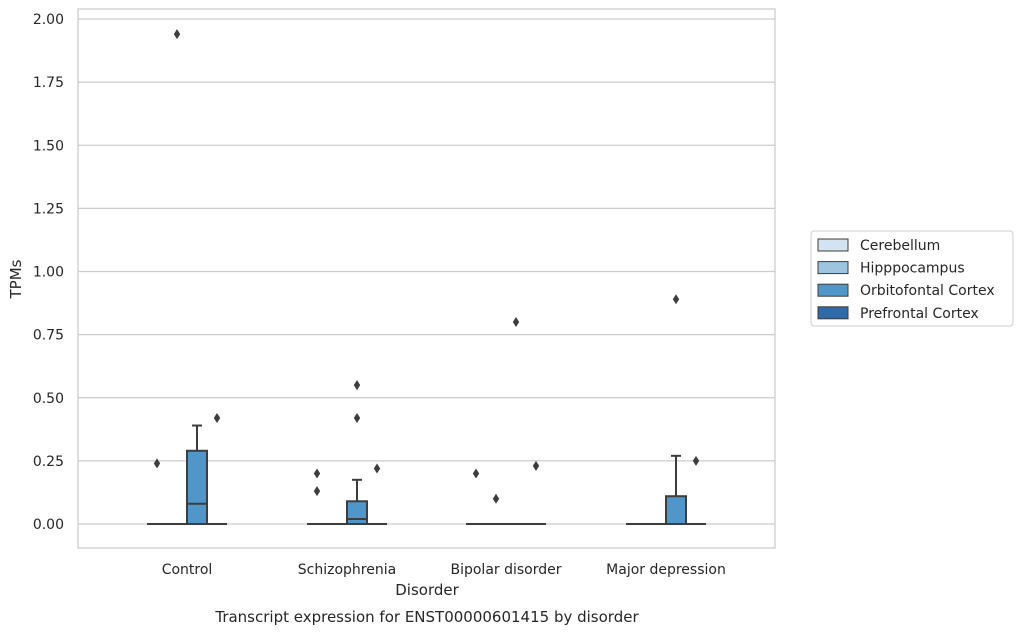  I want to click on legend-label: Orbitofontal Cortex, so click(927, 291).